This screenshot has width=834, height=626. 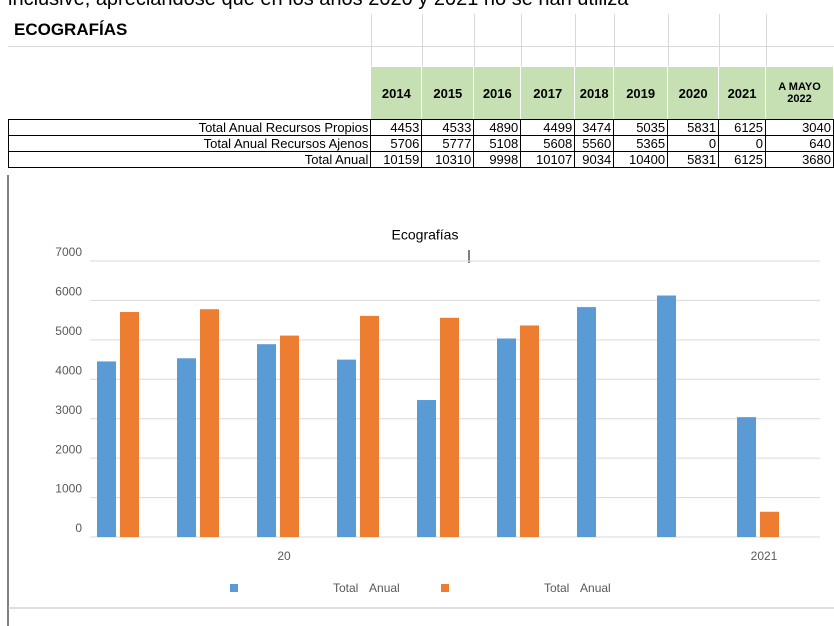 What do you see at coordinates (548, 143) in the screenshot?
I see `cell: 5608` at bounding box center [548, 143].